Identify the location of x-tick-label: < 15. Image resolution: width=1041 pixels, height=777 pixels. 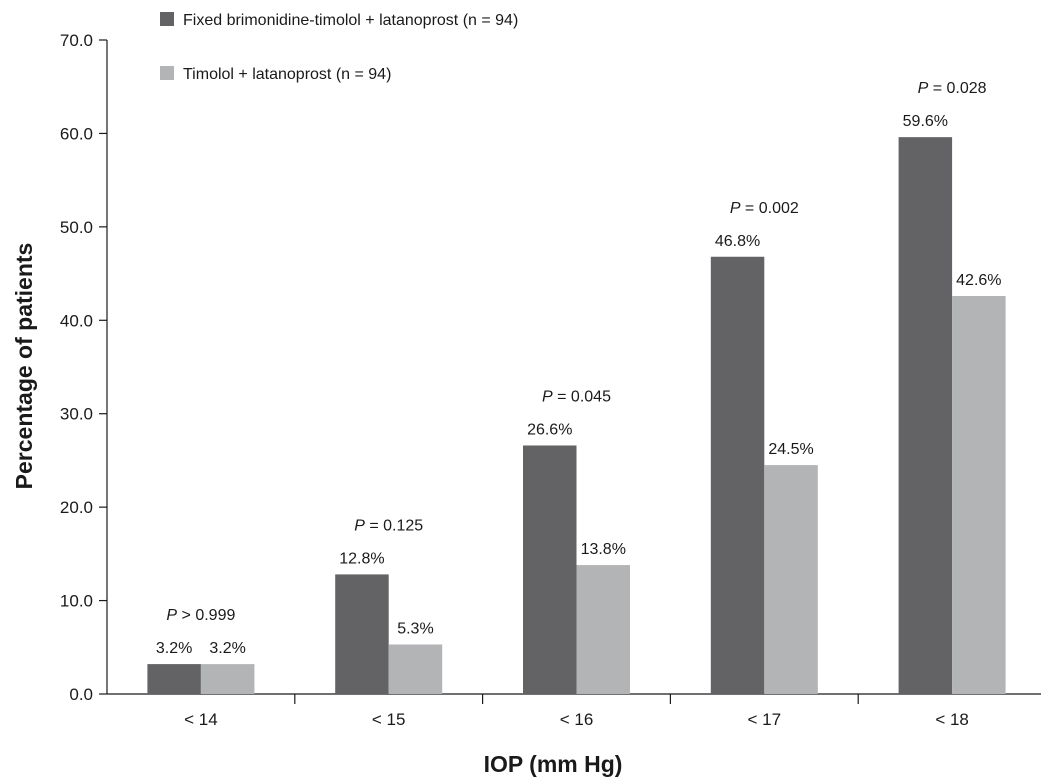
(389, 719).